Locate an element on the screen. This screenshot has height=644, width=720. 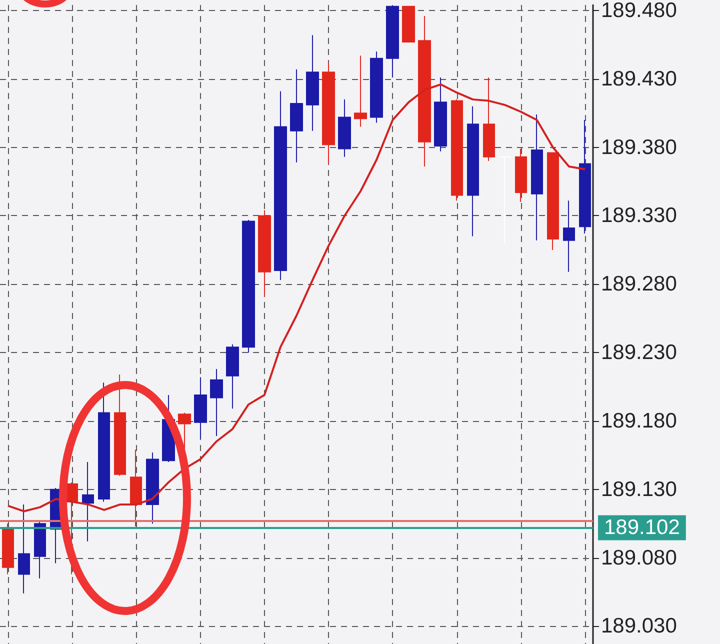
y-tick-label: 189.430 is located at coordinates (639, 78).